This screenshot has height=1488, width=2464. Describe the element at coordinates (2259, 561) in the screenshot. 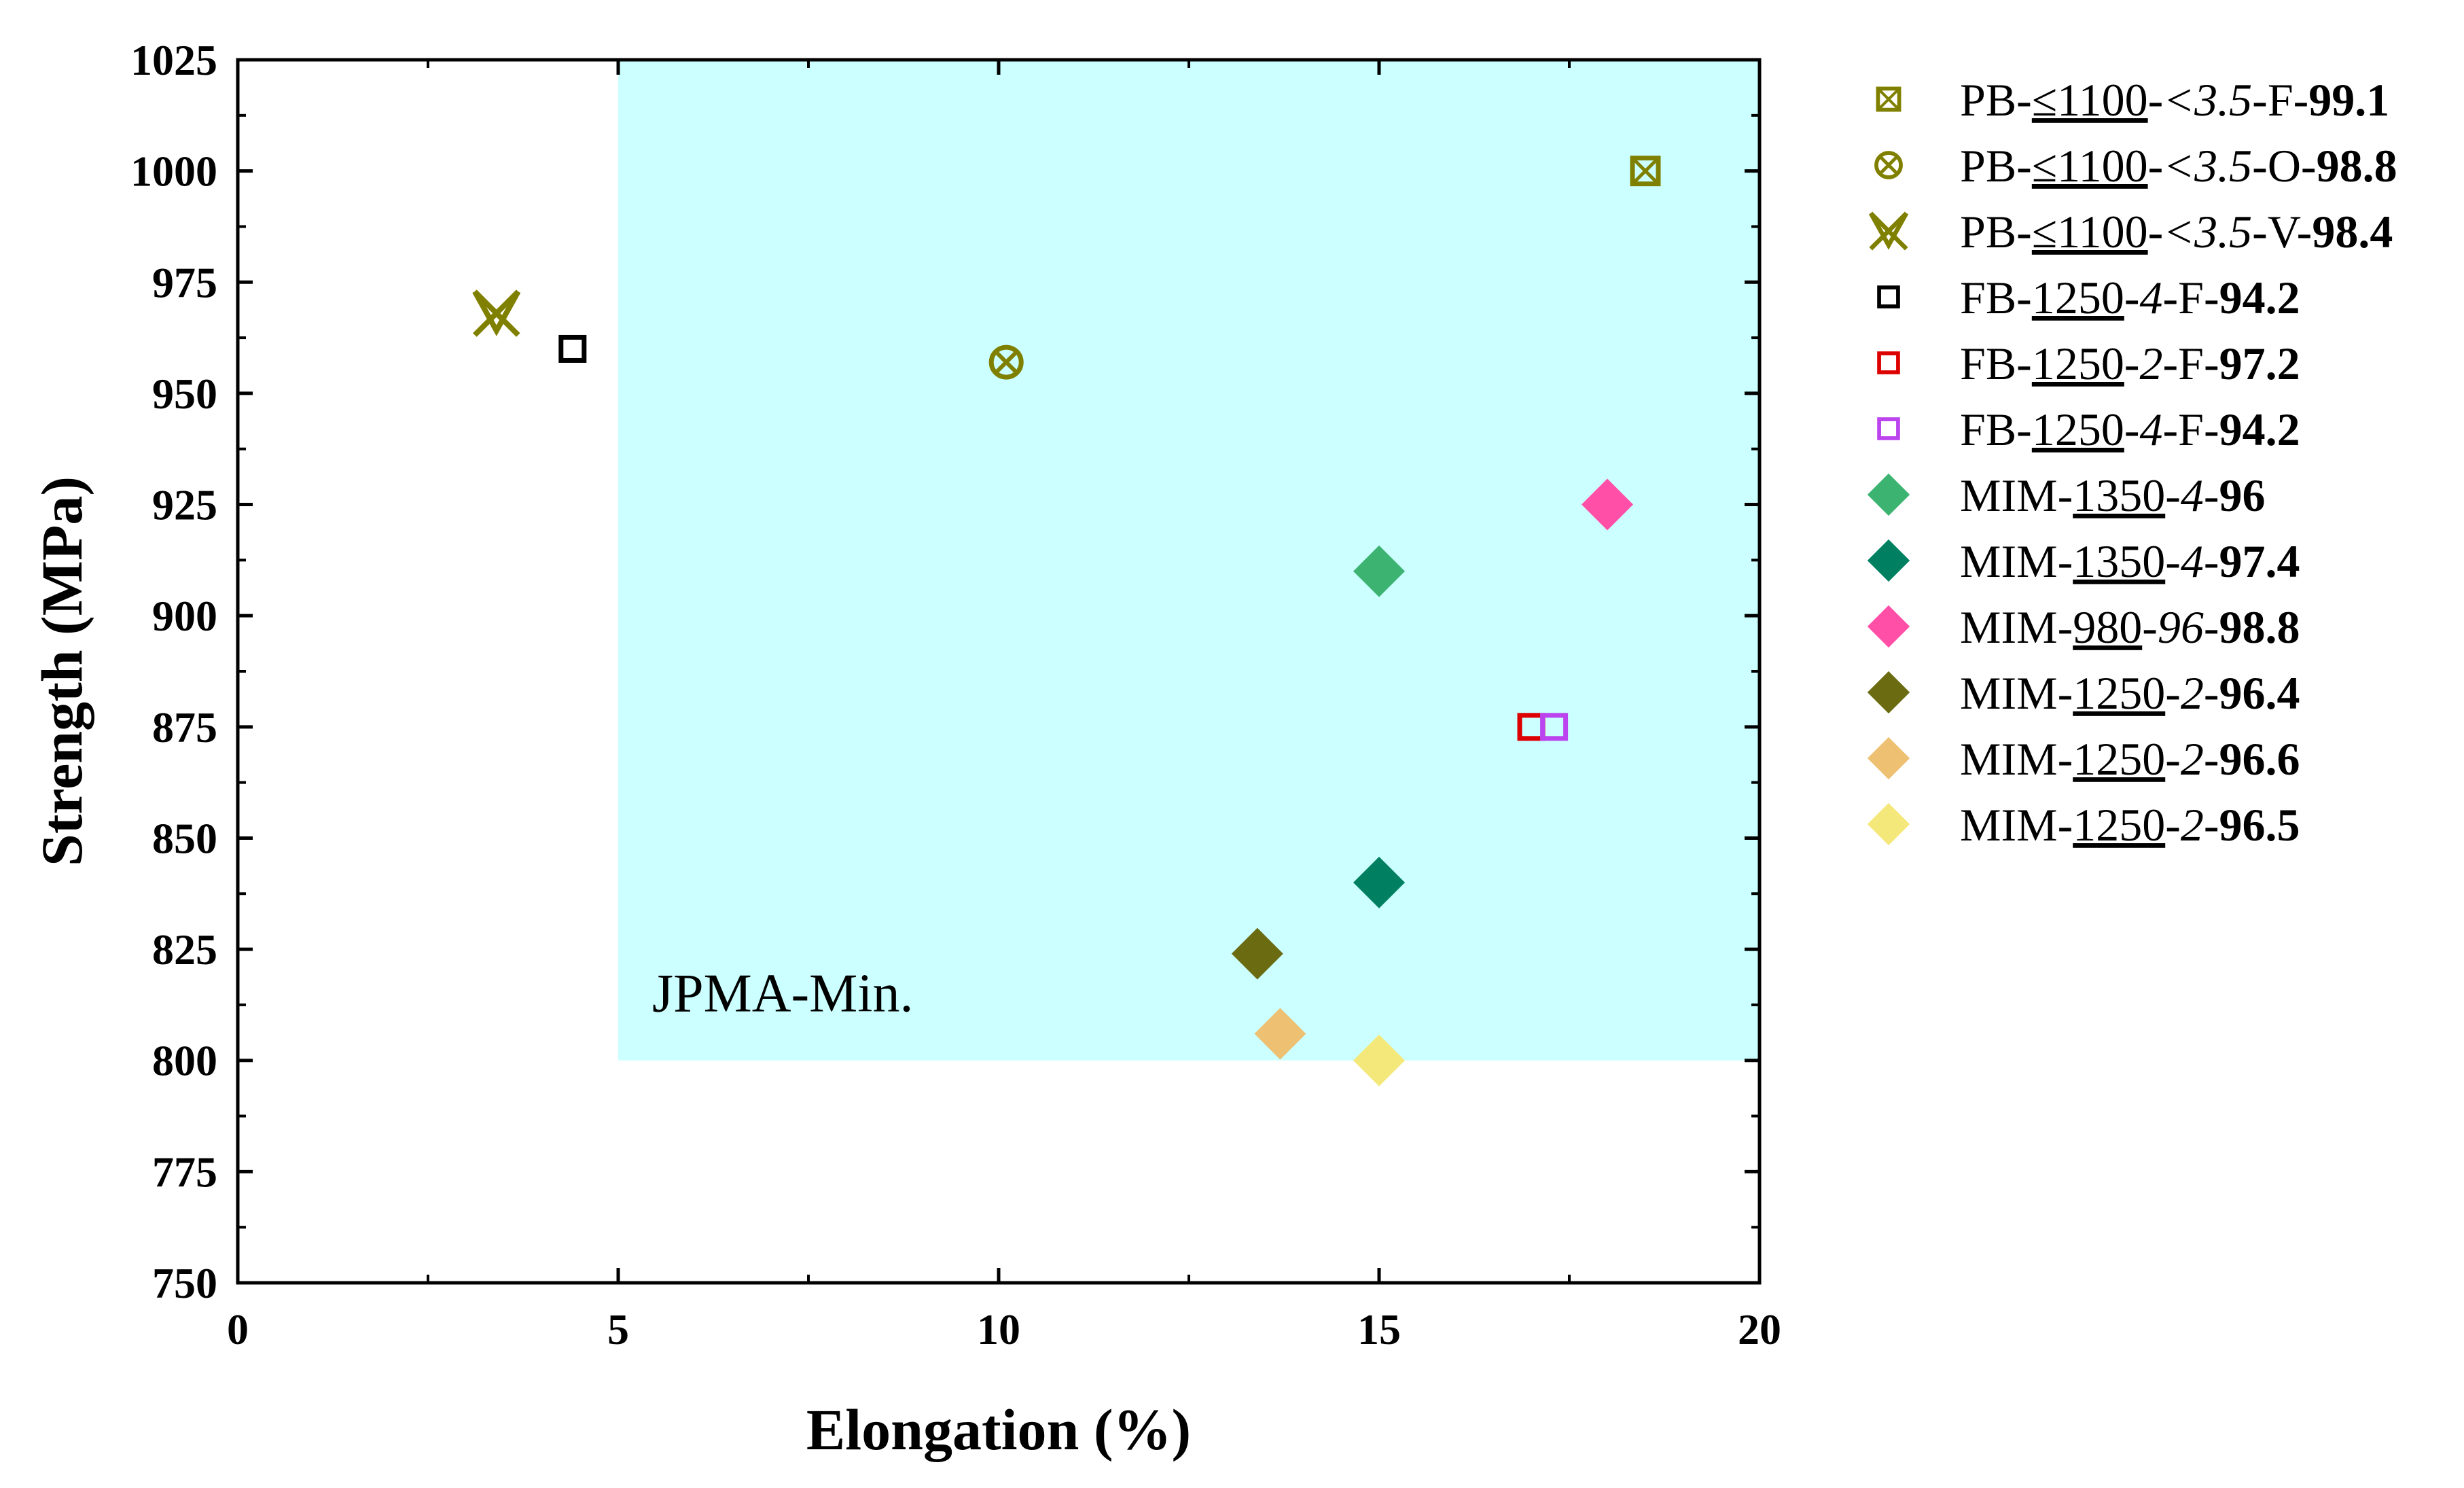

I see `legend-label-part: 97.4` at that location.